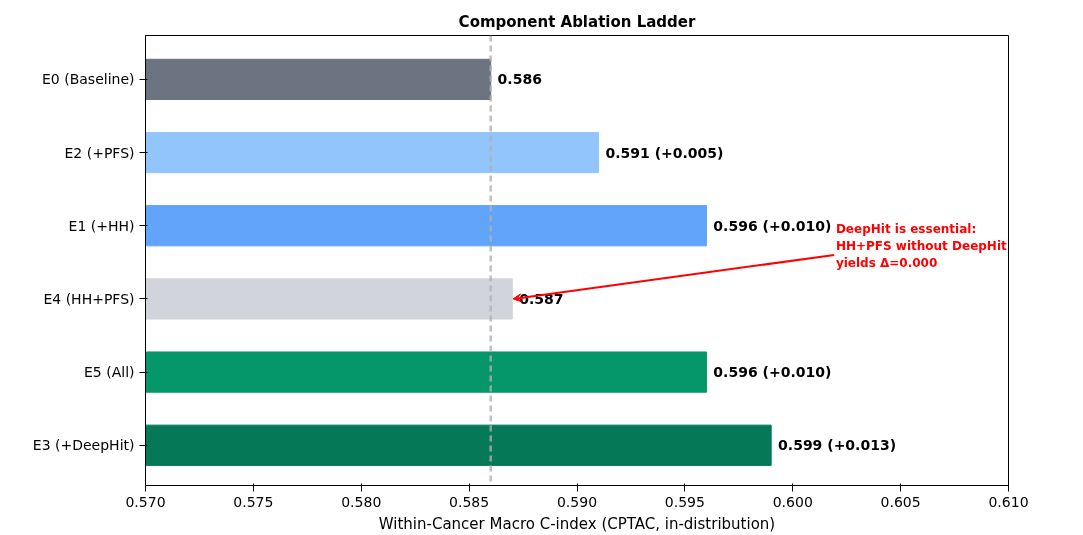 The width and height of the screenshot is (1083, 535). What do you see at coordinates (89, 298) in the screenshot?
I see `y-tick-label: E4 (HH+PFS)` at bounding box center [89, 298].